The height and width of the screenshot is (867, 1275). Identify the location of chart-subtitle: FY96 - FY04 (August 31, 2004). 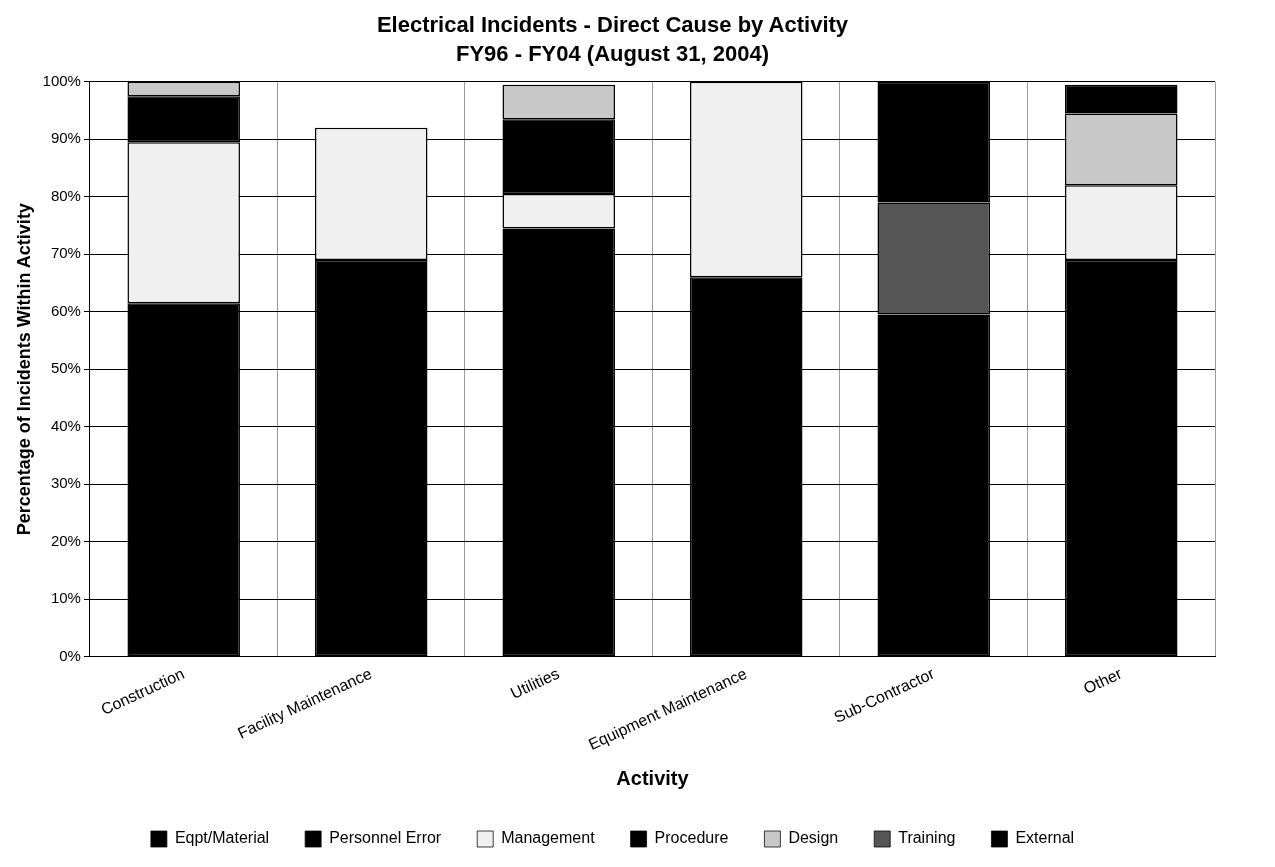
(612, 53).